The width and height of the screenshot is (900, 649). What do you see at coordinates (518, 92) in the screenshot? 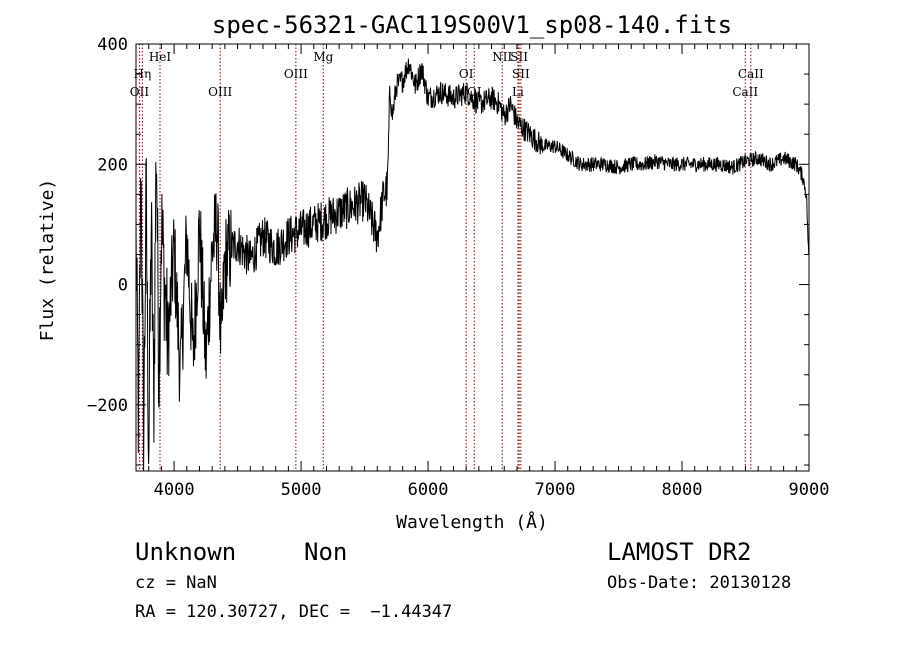
I see `spectral-line-label: Li` at bounding box center [518, 92].